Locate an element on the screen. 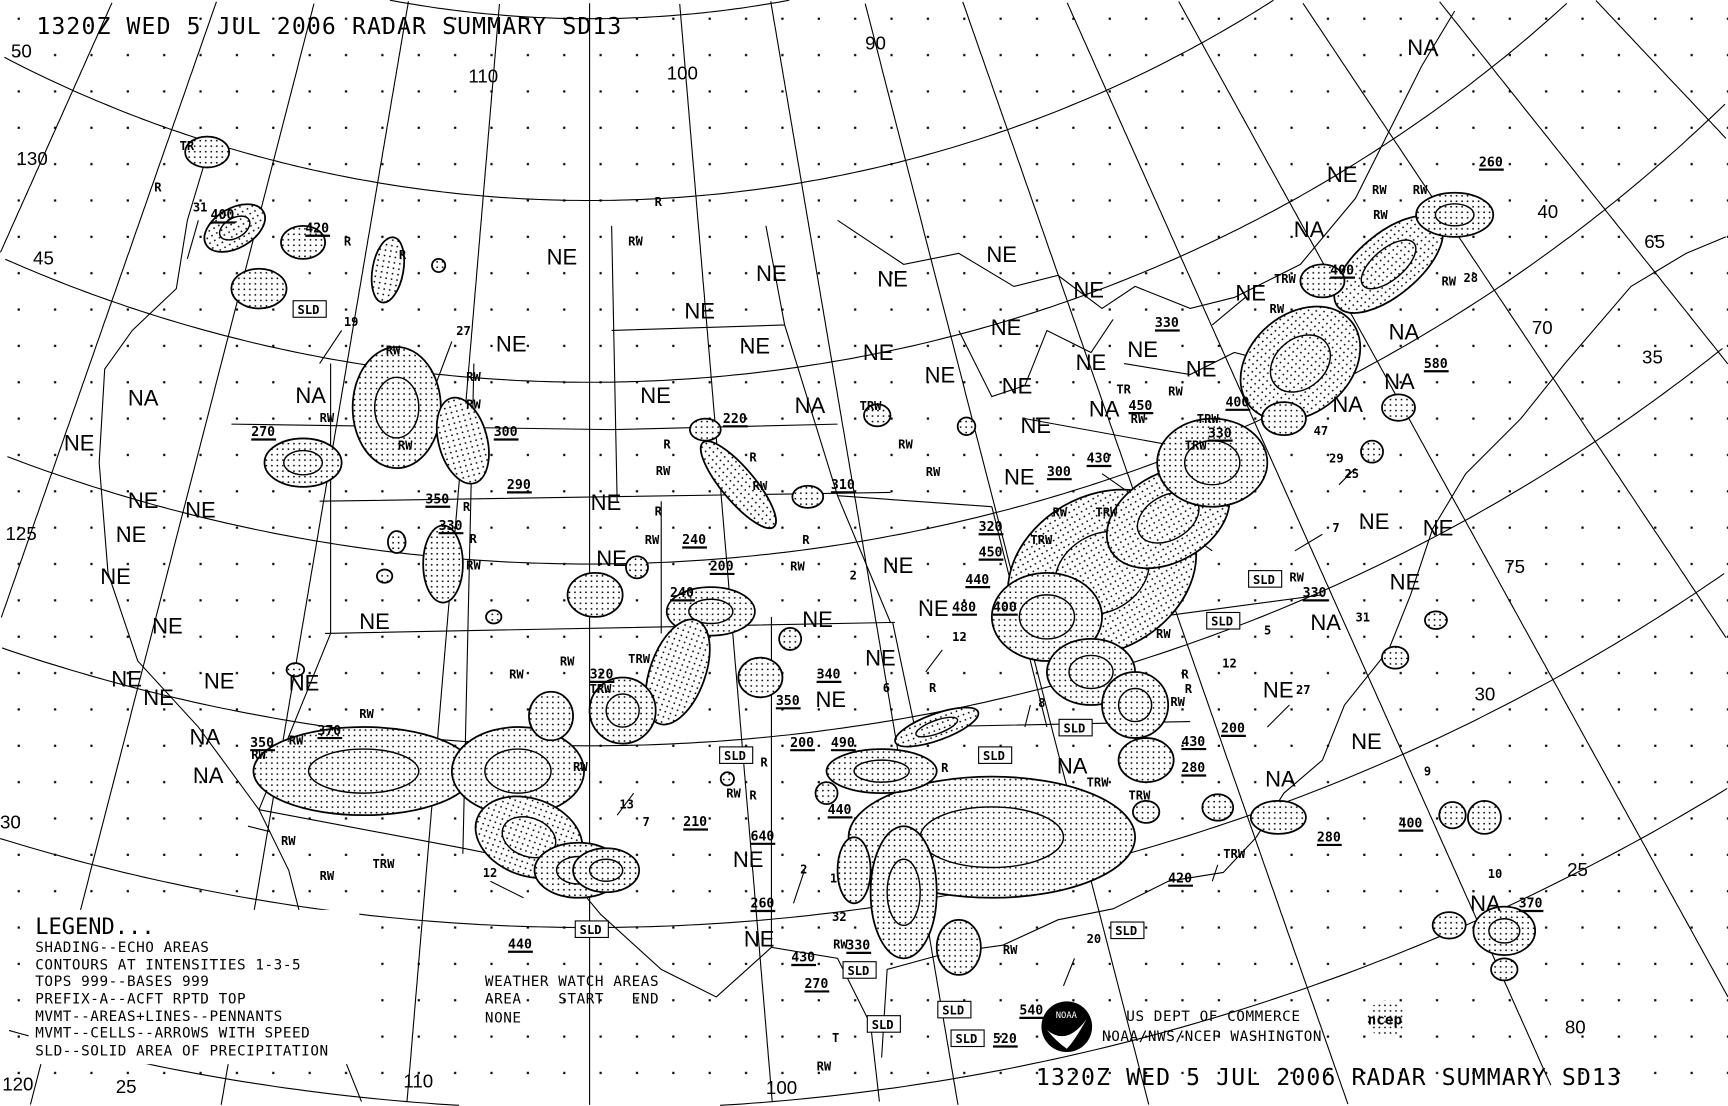 The width and height of the screenshot is (1728, 1106). echo-top-label: 320 is located at coordinates (602, 675).